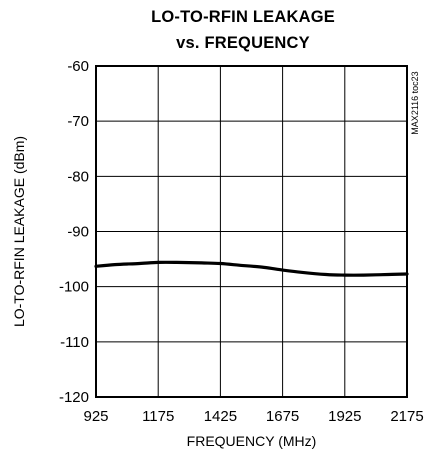  Describe the element at coordinates (243, 17) in the screenshot. I see `chart-title-line1: LO-TO-RFIN LEAKAGE` at that location.